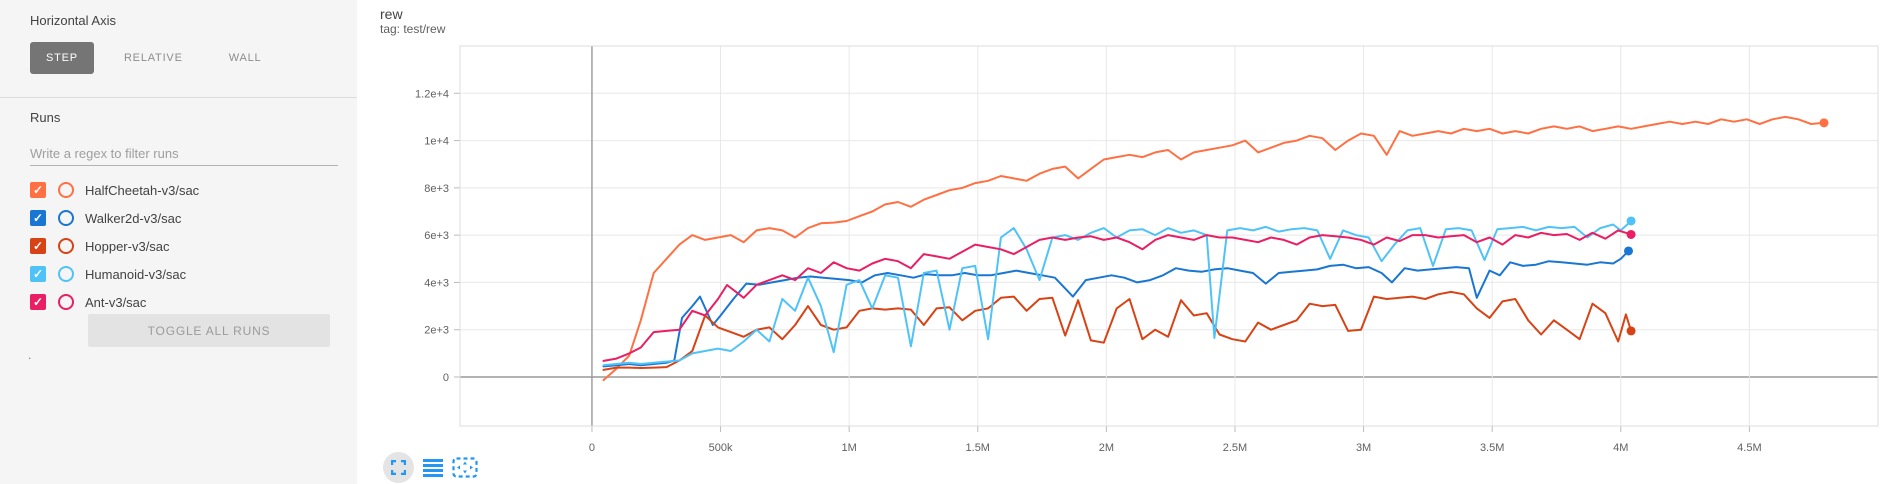  What do you see at coordinates (178, 302) in the screenshot?
I see `run-row: ✓ Ant-v3/sac` at bounding box center [178, 302].